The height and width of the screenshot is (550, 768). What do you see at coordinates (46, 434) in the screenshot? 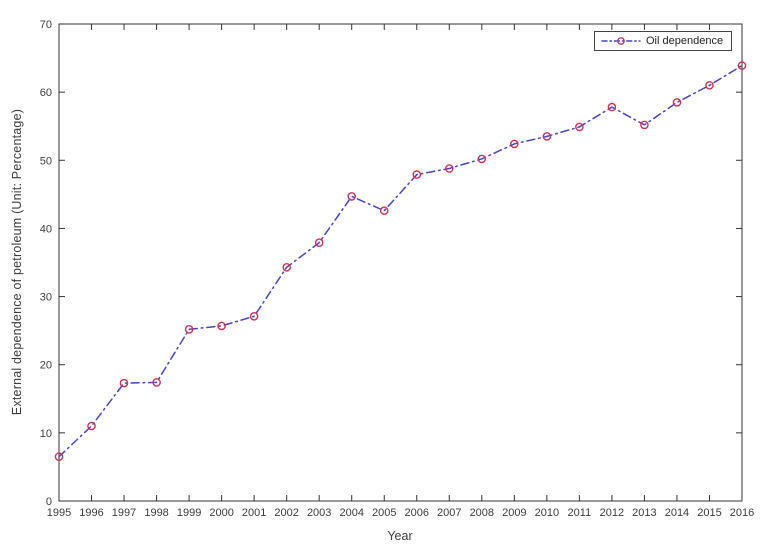
I see `y-tick-label: 10` at bounding box center [46, 434].